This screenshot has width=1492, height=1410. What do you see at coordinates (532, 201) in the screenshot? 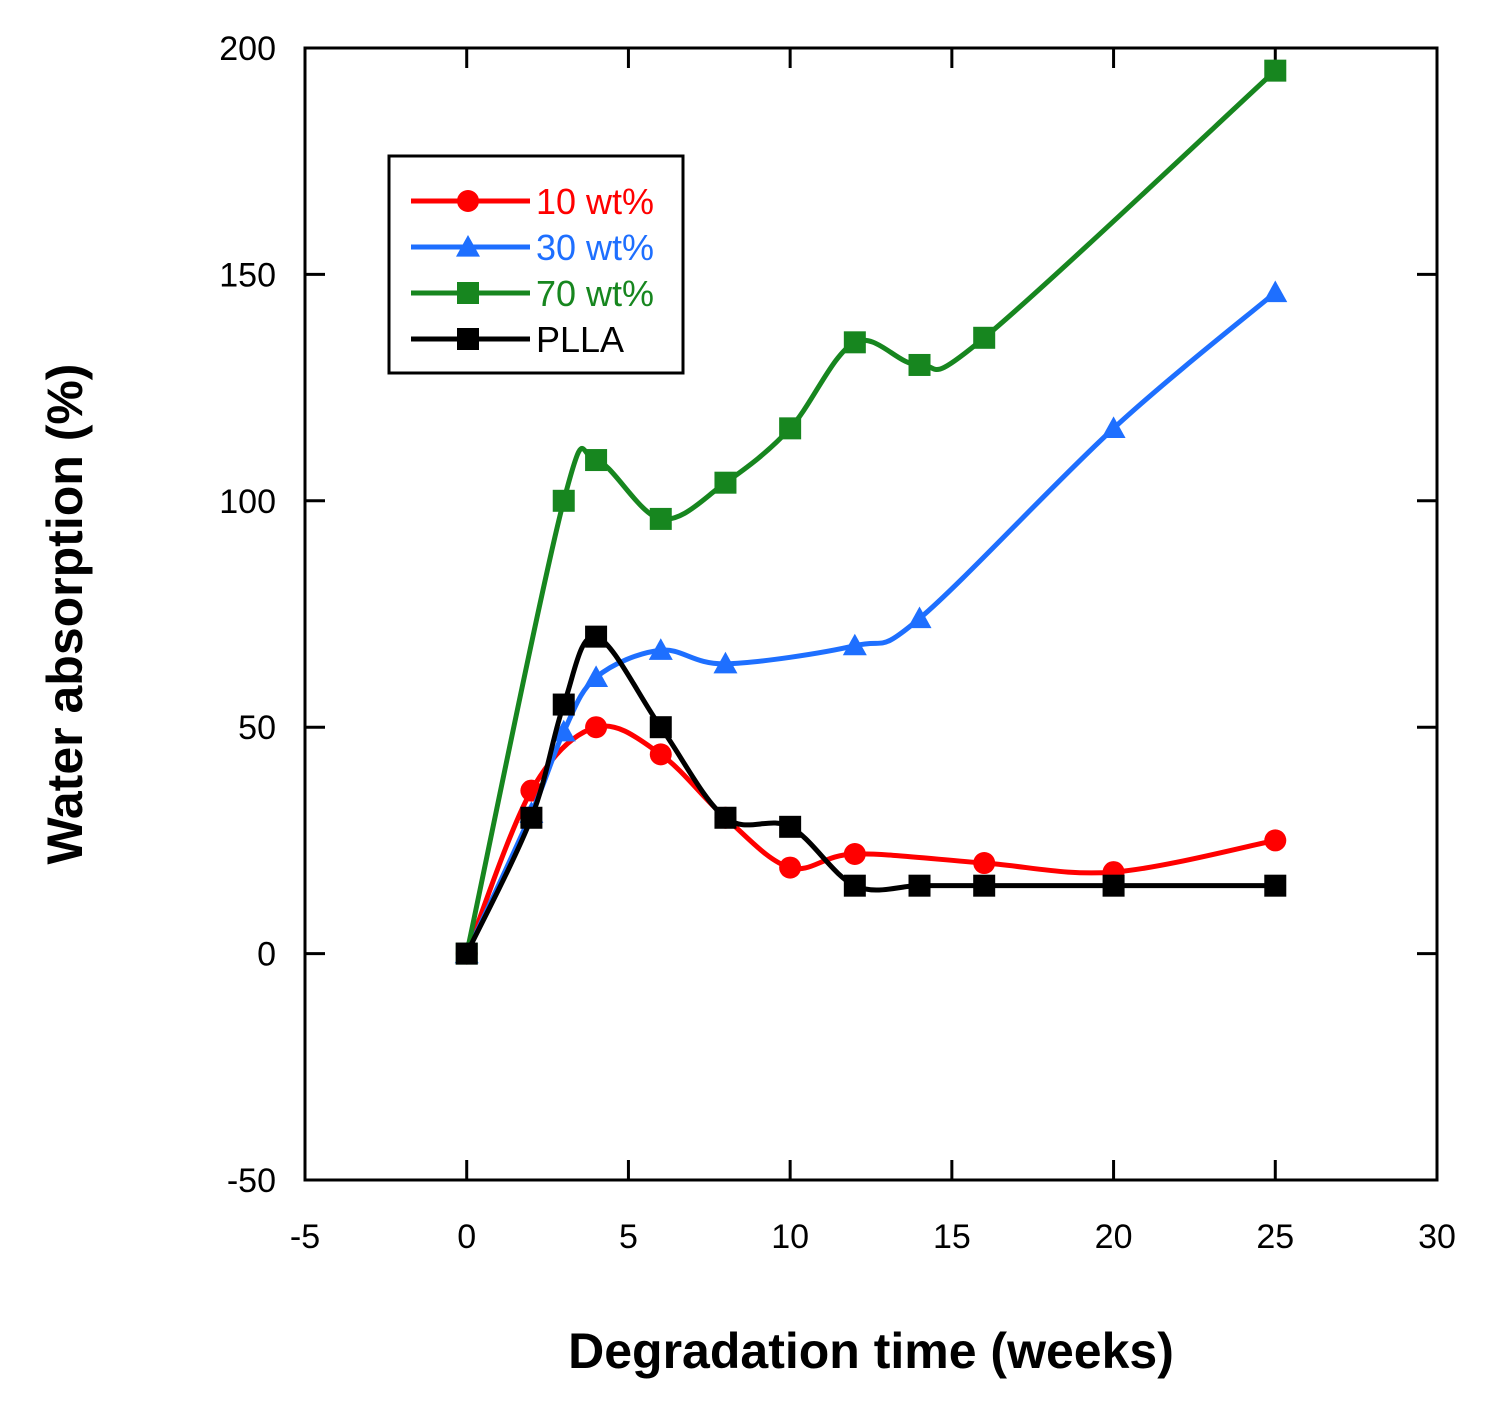
I see `legend-item: 10 wt%` at bounding box center [532, 201].